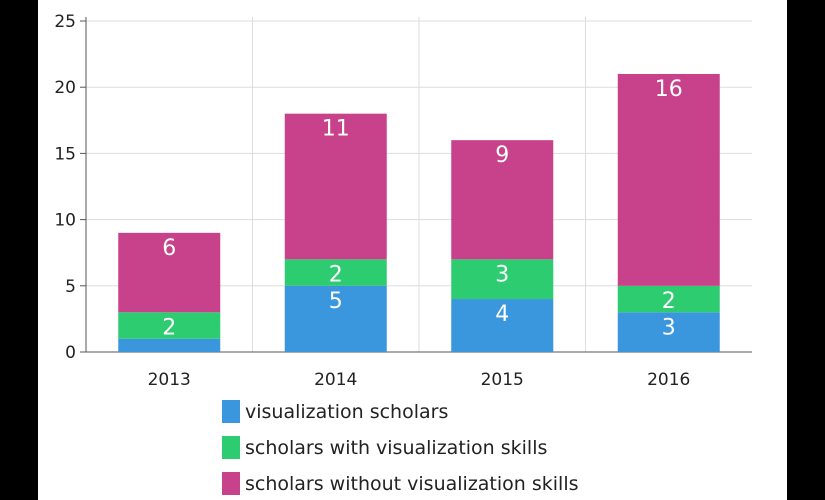  What do you see at coordinates (336, 301) in the screenshot?
I see `data-label: 5` at bounding box center [336, 301].